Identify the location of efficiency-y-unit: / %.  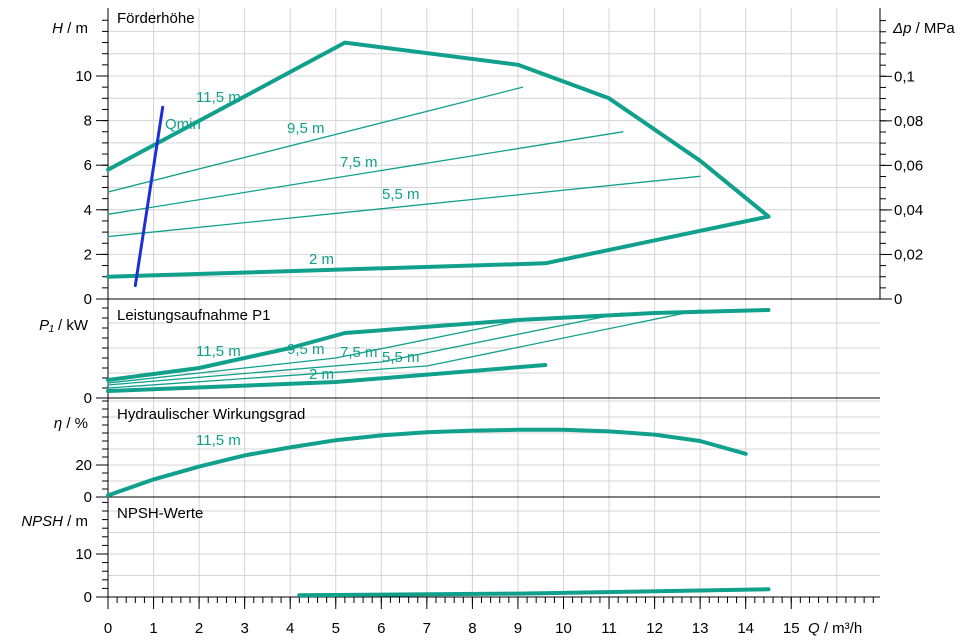
(75, 423).